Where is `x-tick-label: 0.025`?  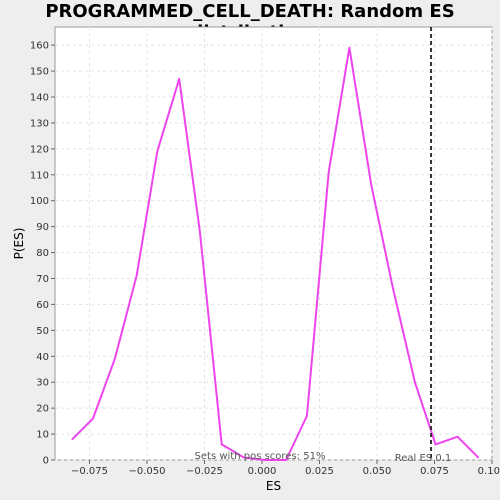
x-tick-label: 0.025 is located at coordinates (319, 471).